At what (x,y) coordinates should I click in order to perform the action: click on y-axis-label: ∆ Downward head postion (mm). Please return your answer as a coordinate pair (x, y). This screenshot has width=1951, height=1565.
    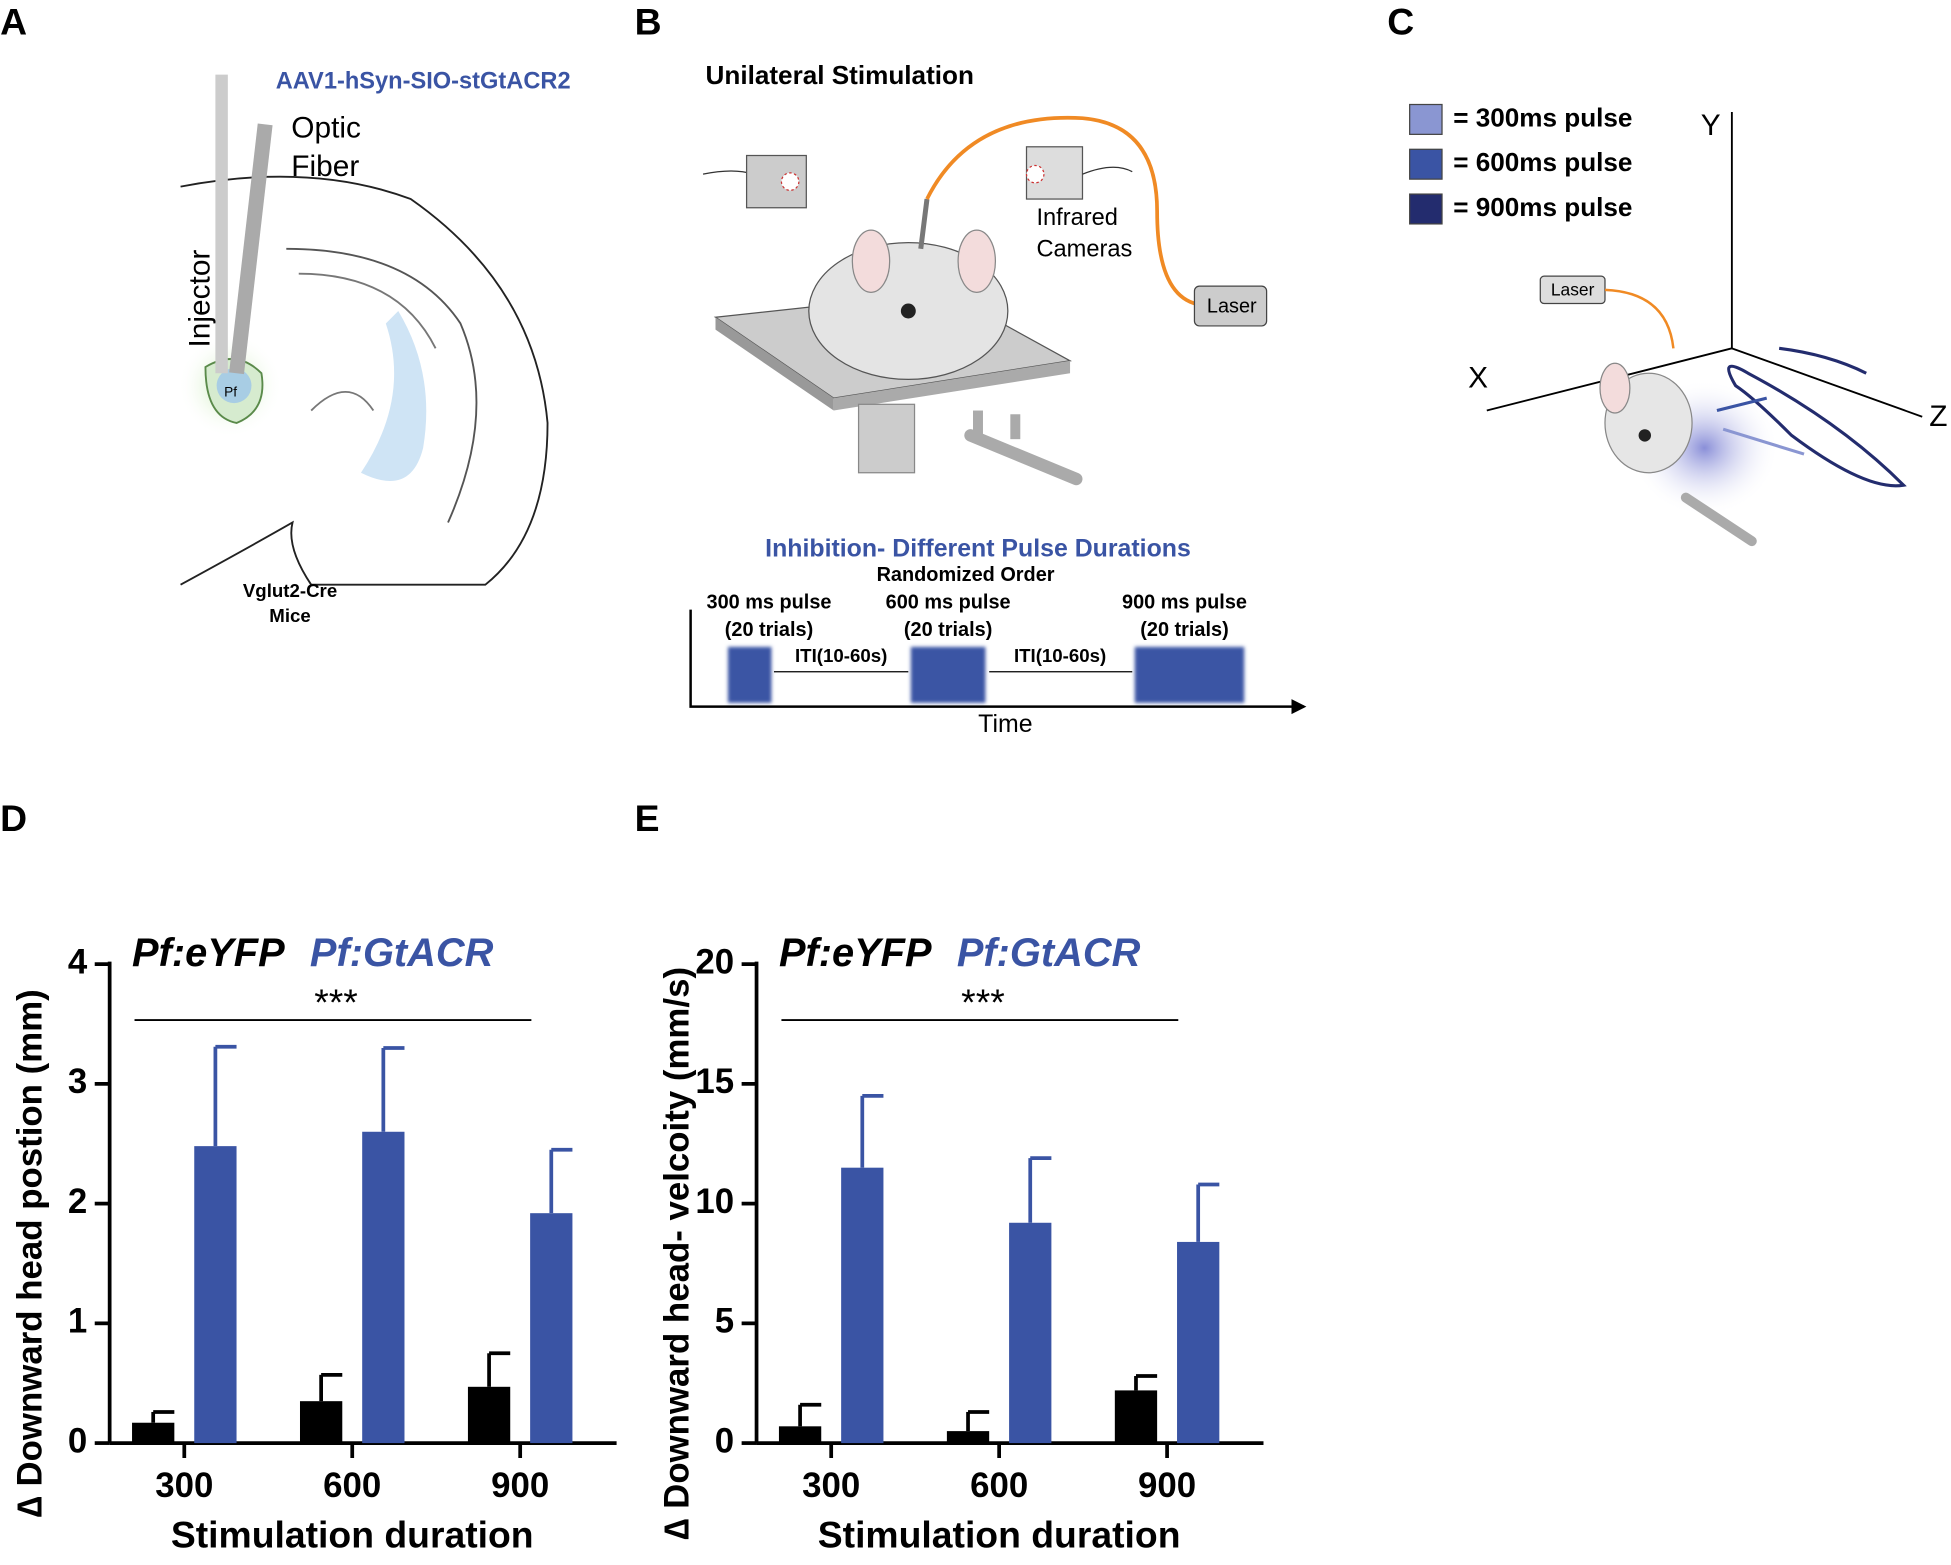
    Looking at the image, I should click on (30, 1253).